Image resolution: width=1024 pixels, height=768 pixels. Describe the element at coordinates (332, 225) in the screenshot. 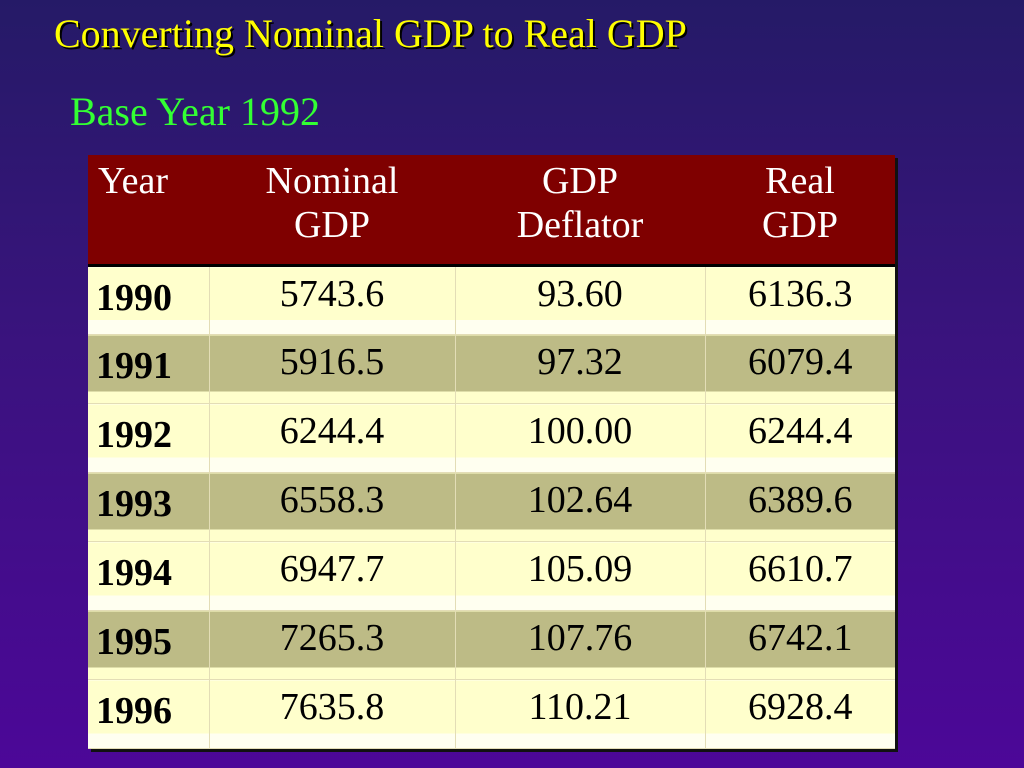

I see `header-nominal-line2: GDP` at that location.